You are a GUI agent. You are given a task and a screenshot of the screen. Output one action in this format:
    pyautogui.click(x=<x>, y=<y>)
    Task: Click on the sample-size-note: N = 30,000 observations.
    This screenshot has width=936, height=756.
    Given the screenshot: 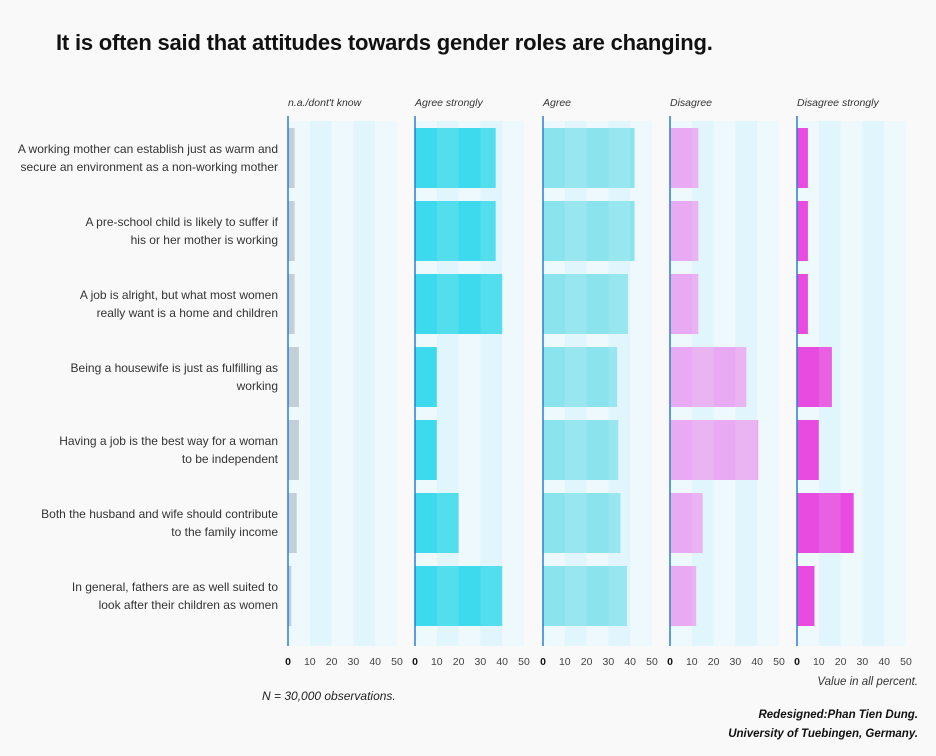 What is the action you would take?
    pyautogui.click(x=329, y=696)
    